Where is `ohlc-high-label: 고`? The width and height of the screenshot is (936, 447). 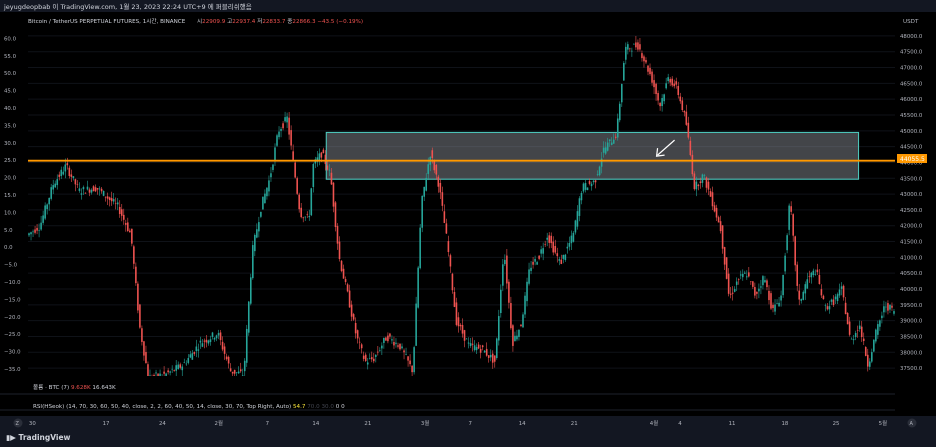 ohlc-high-label: 고 is located at coordinates (229, 21).